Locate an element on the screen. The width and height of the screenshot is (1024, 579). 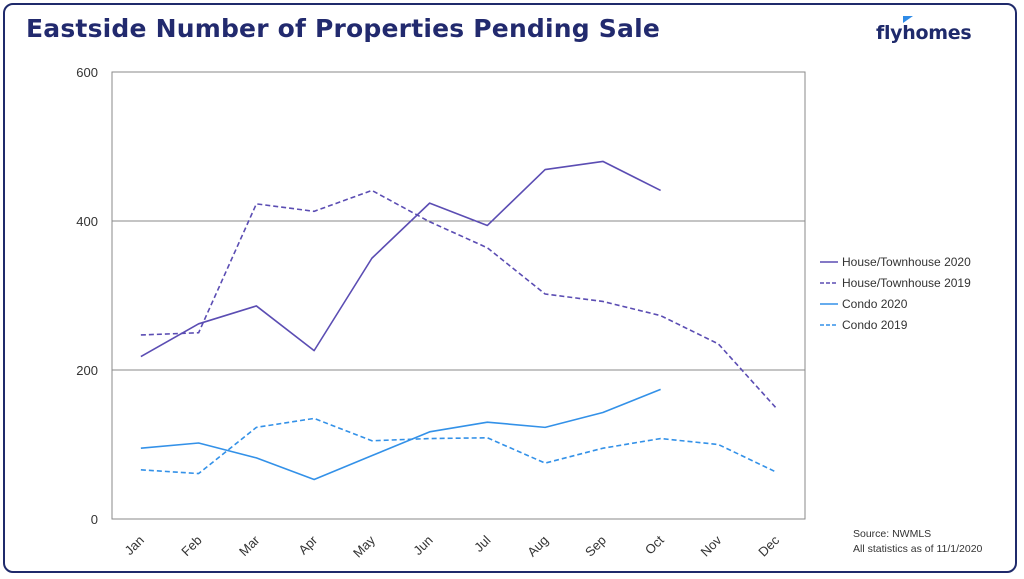
source-line: Source: NWMLS is located at coordinates (892, 534).